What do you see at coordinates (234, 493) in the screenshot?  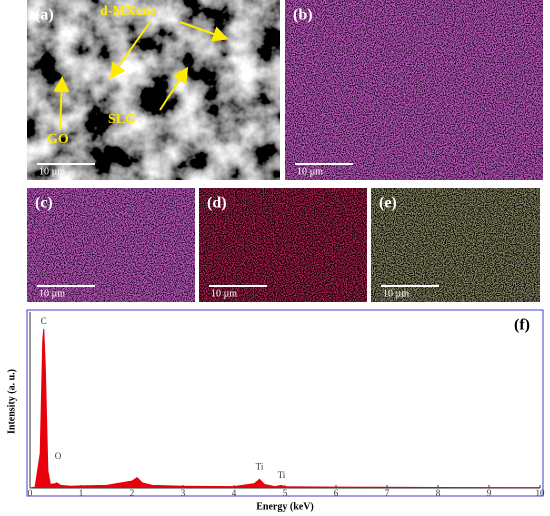 I see `x-tick-label: 4` at bounding box center [234, 493].